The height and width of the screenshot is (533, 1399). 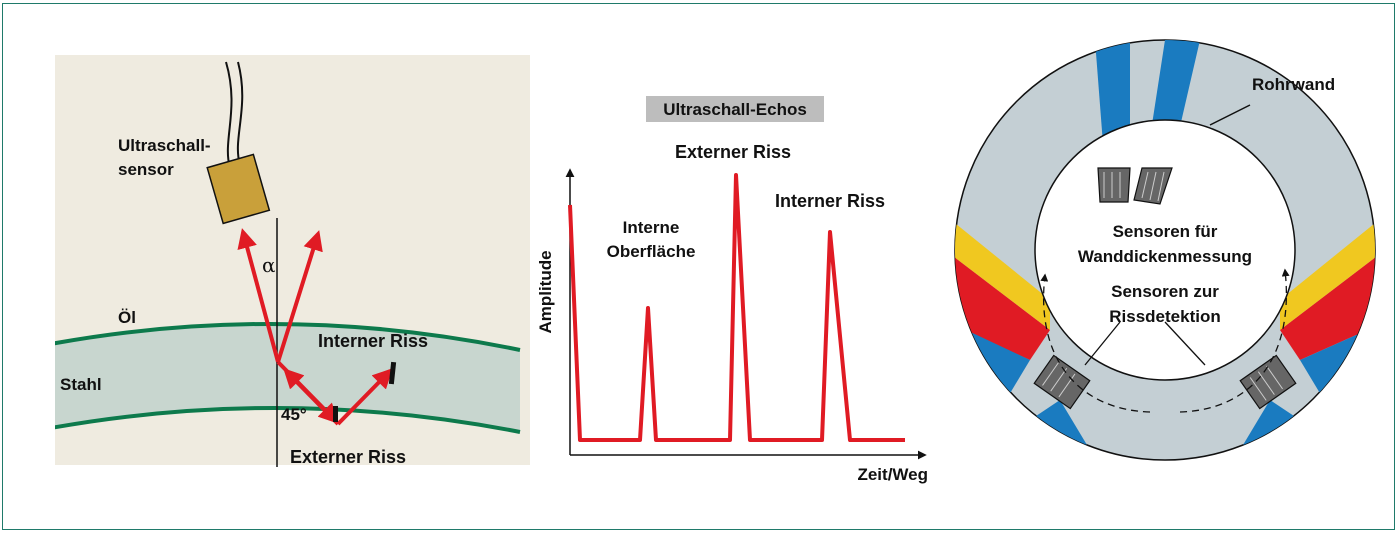 I want to click on external-crack-label: Externer Riss, so click(x=348, y=457).